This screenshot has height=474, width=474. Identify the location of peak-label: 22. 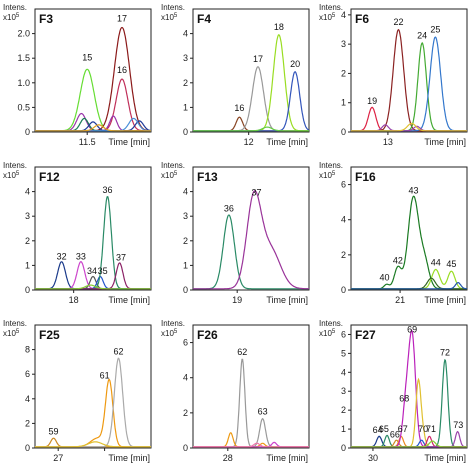
(398, 22).